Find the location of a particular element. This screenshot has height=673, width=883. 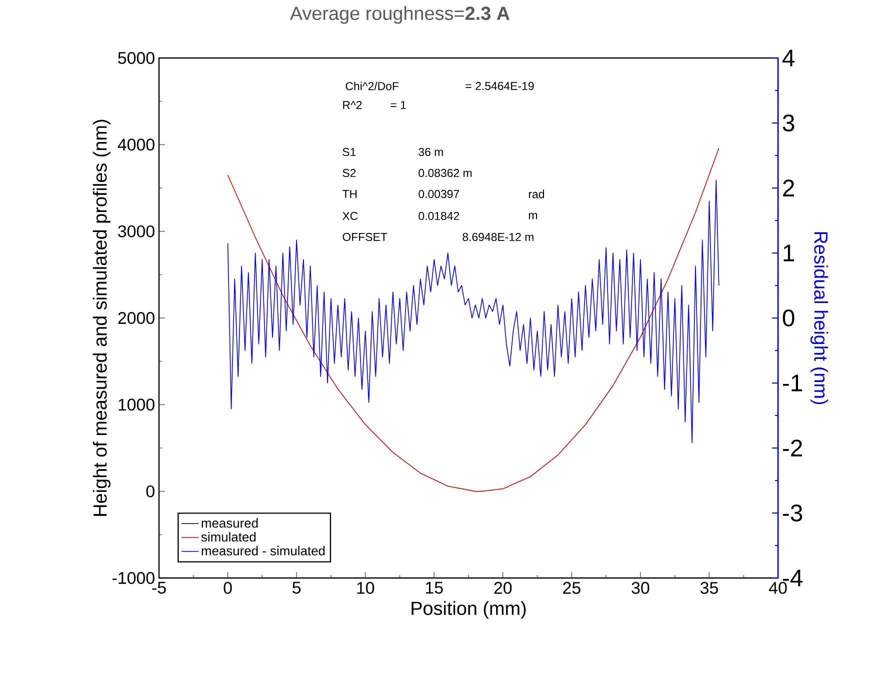

x-tick-label: 0 is located at coordinates (228, 588).